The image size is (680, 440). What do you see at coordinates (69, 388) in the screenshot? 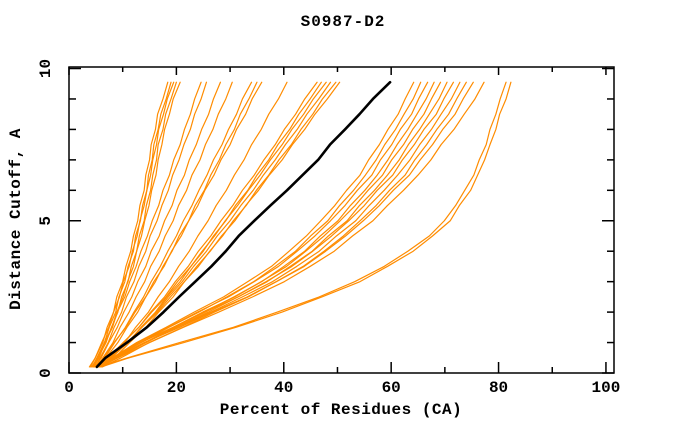
I see `x-tick-label: 0` at bounding box center [69, 388].